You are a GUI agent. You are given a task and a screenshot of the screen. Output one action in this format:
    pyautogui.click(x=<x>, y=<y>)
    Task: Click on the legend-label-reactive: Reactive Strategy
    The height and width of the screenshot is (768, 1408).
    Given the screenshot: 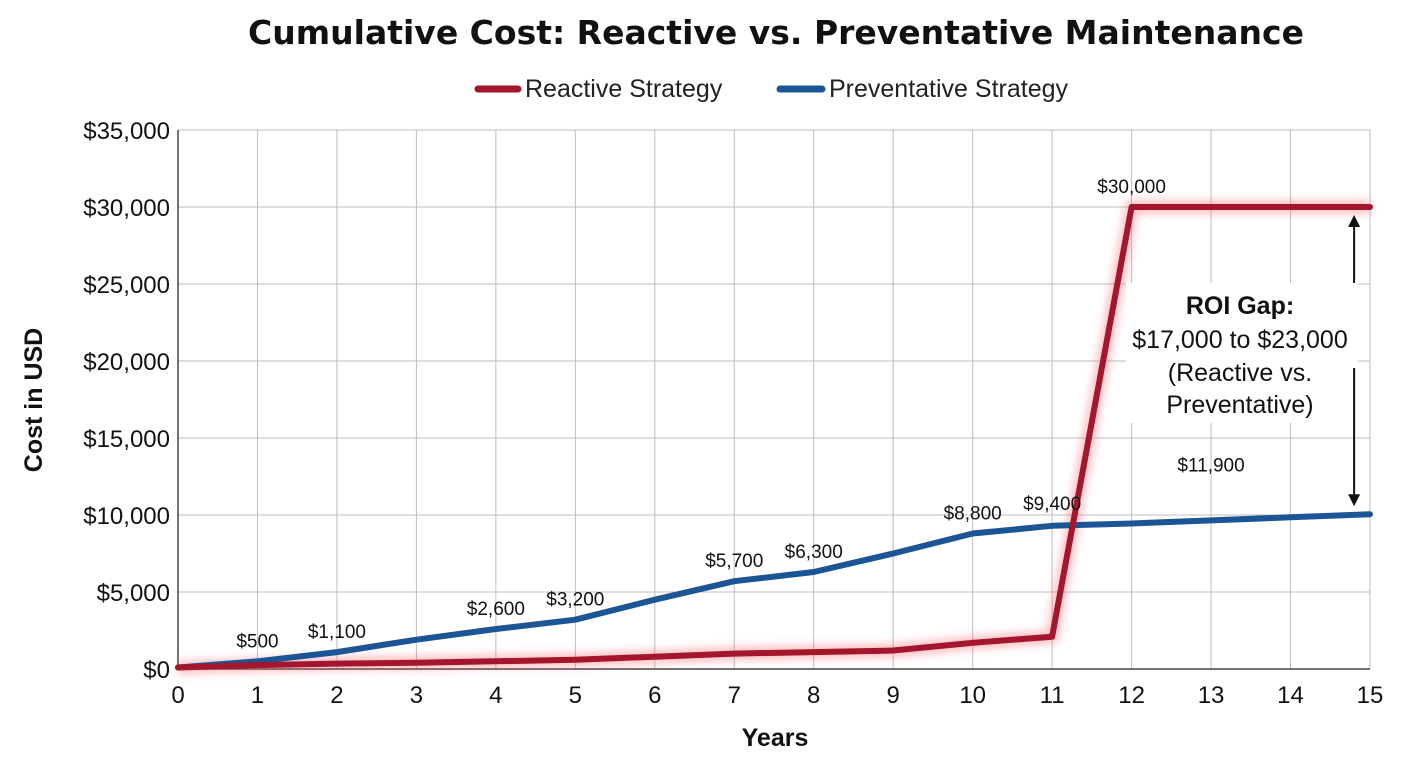 What is the action you would take?
    pyautogui.click(x=624, y=89)
    